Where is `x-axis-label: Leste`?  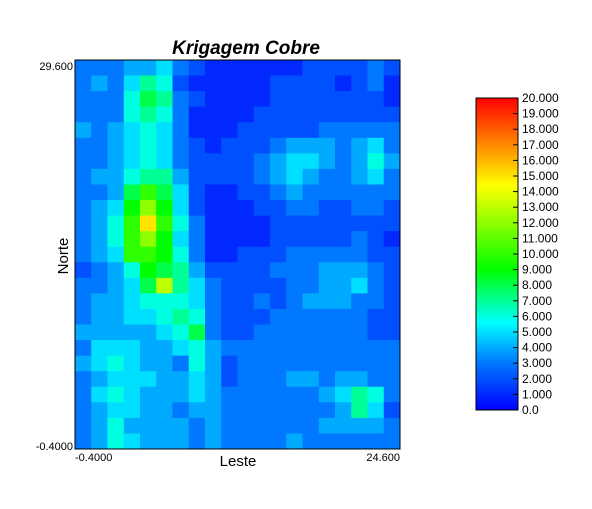
x-axis-label: Leste is located at coordinates (238, 461).